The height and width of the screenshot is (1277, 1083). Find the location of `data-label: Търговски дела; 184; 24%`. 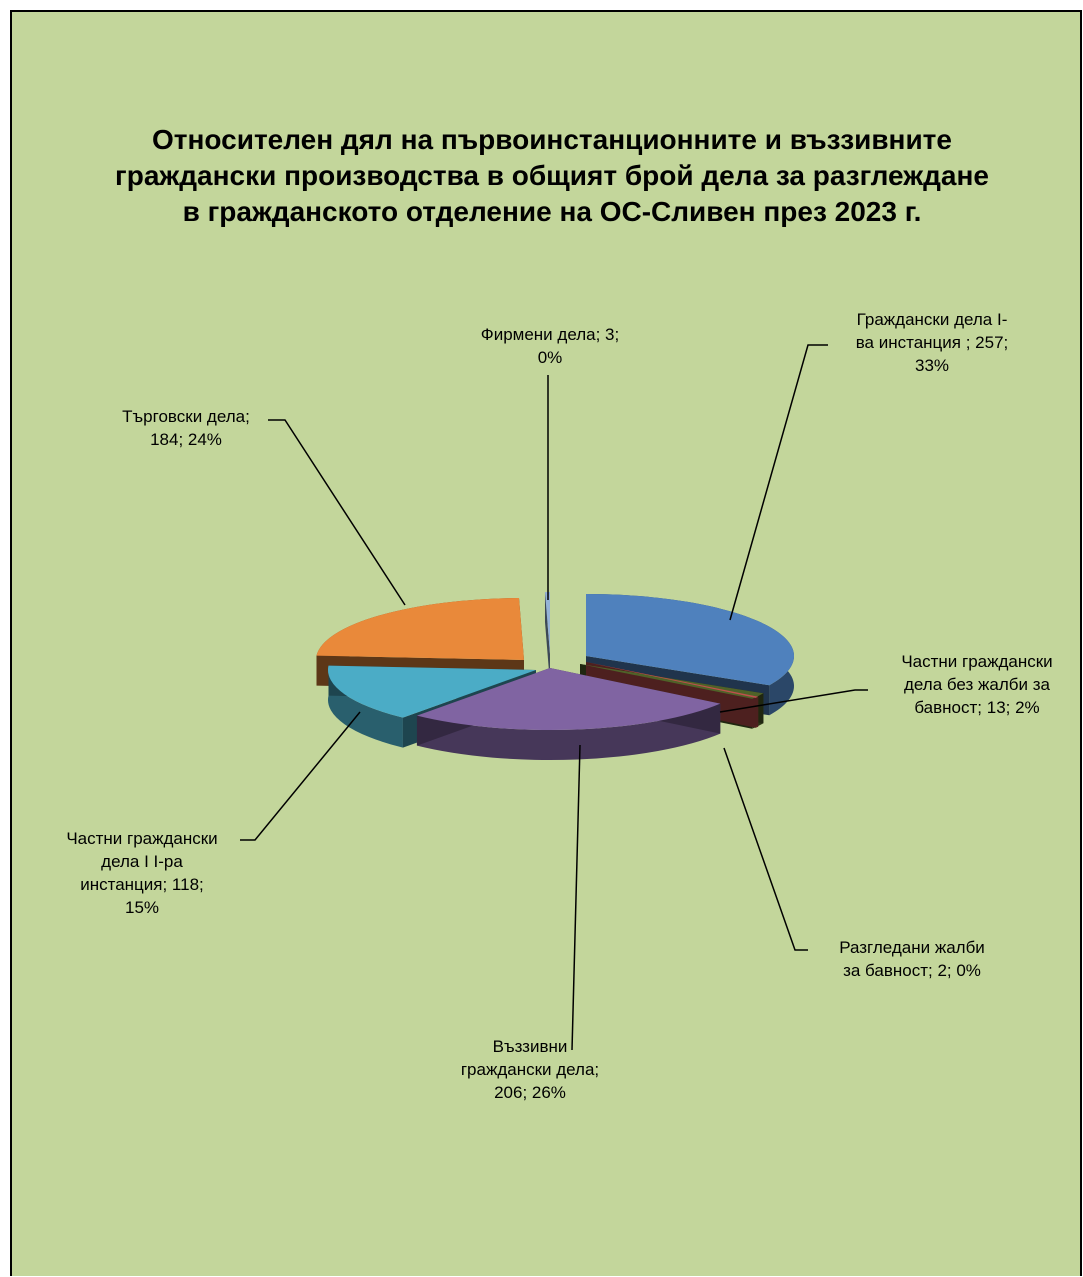

data-label: Търговски дела; 184; 24% is located at coordinates (186, 428).